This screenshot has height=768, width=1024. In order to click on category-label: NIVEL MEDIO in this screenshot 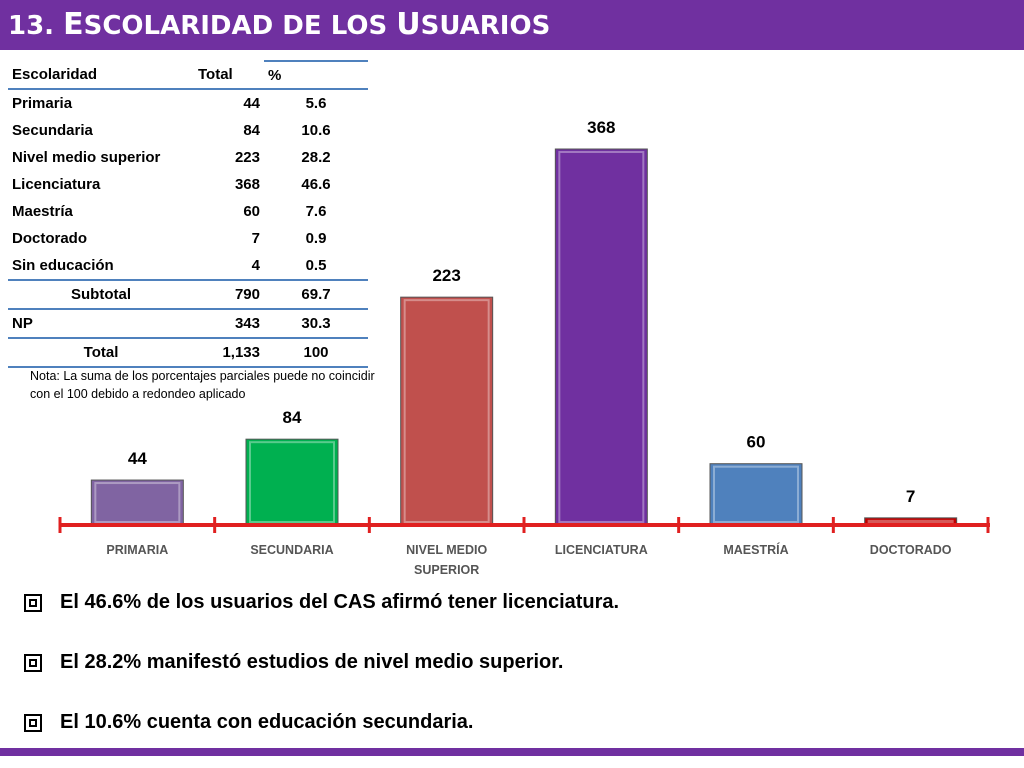, I will do `click(446, 550)`.